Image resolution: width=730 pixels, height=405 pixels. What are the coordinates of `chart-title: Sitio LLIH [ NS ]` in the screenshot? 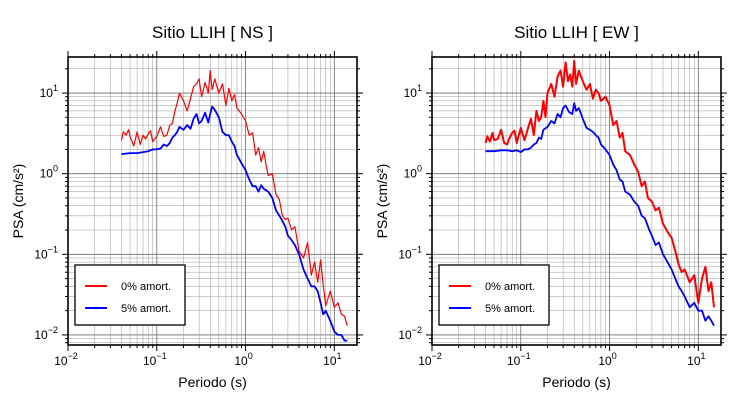 It's located at (212, 32).